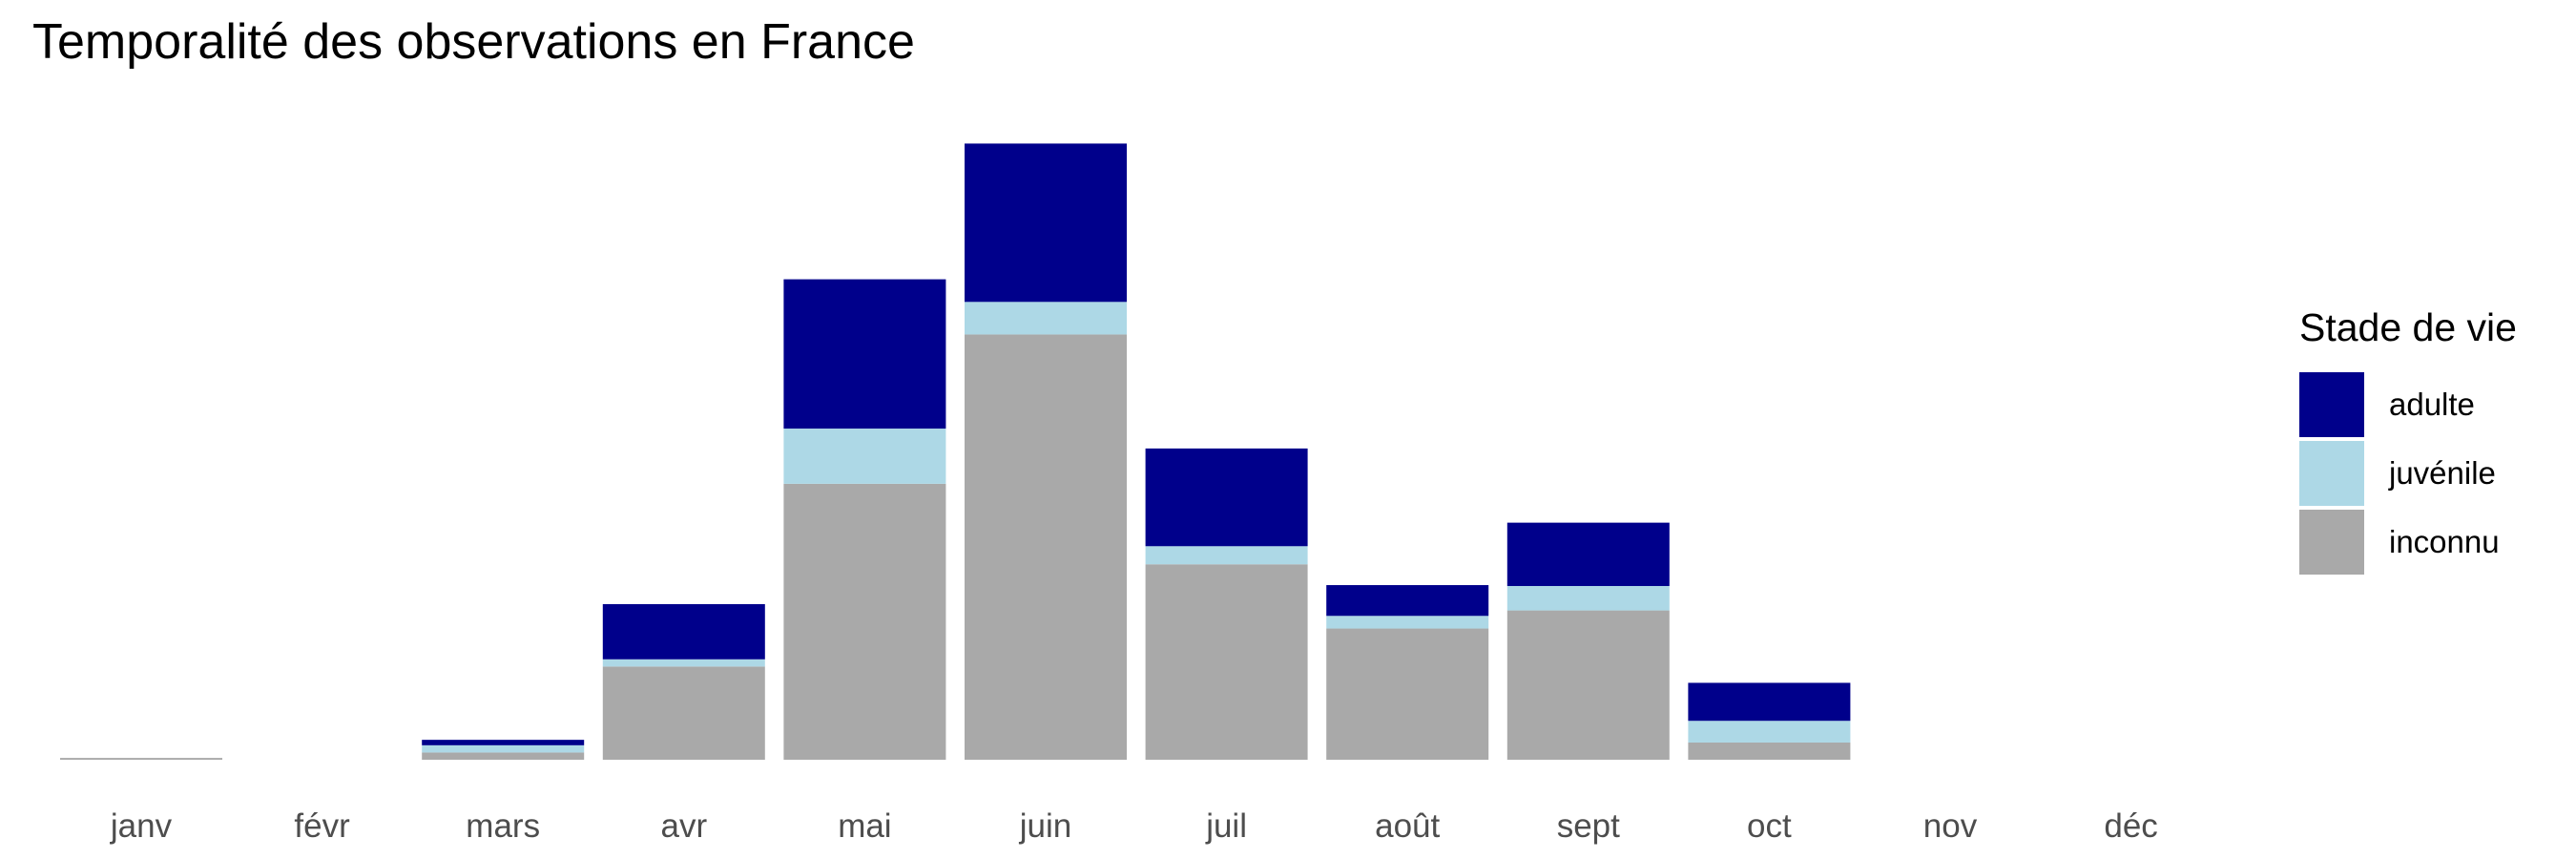  I want to click on bar-sept-inconnu, so click(1588, 685).